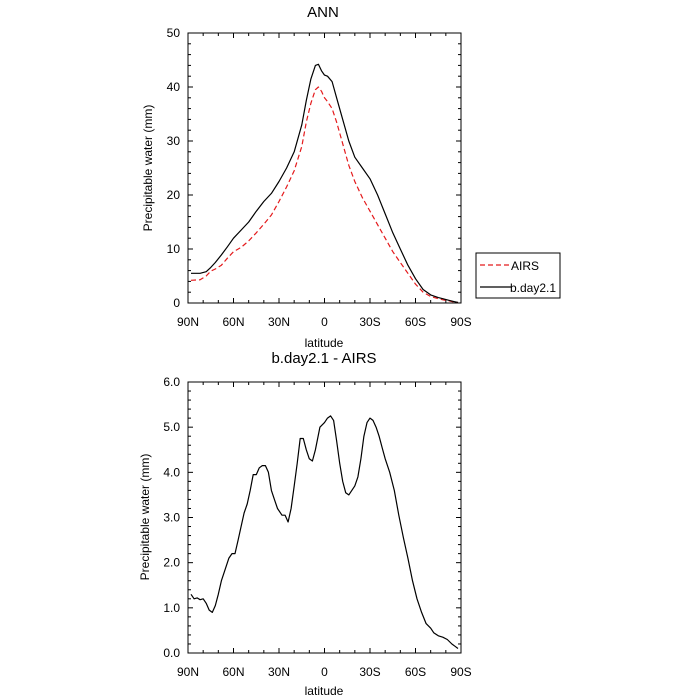 The height and width of the screenshot is (700, 700). Describe the element at coordinates (415, 322) in the screenshot. I see `top-x-tick-label: 60S` at that location.